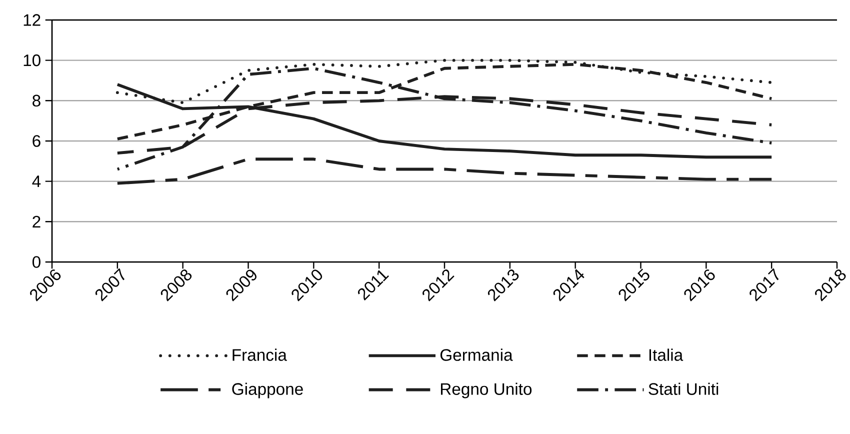 The image size is (850, 434). Describe the element at coordinates (683, 388) in the screenshot. I see `legend-label: Stati Uniti` at that location.